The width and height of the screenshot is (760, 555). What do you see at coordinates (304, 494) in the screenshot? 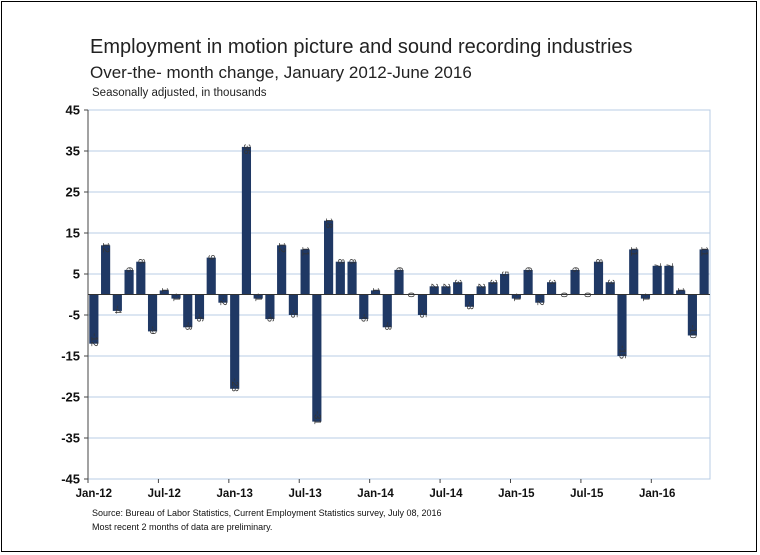
I see `x-tick-label: Jul-13` at bounding box center [304, 494].